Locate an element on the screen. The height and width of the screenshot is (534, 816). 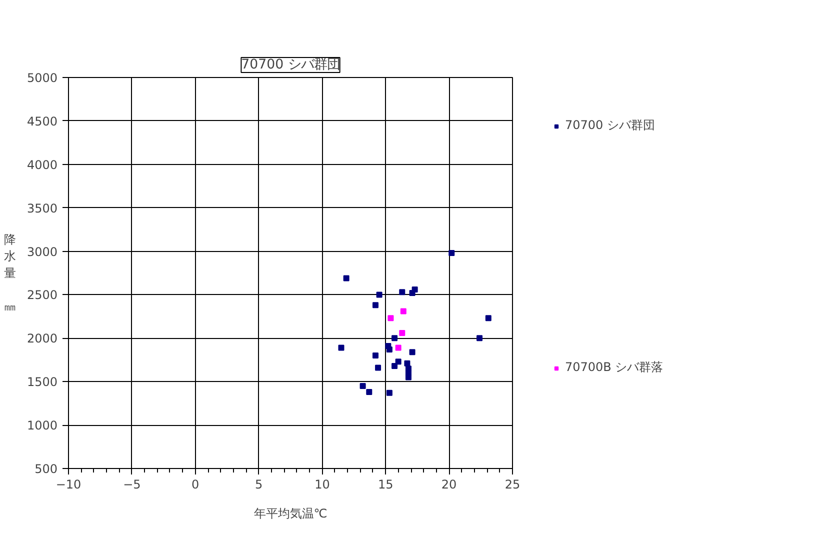
x-tick-label: 20 is located at coordinates (449, 485).